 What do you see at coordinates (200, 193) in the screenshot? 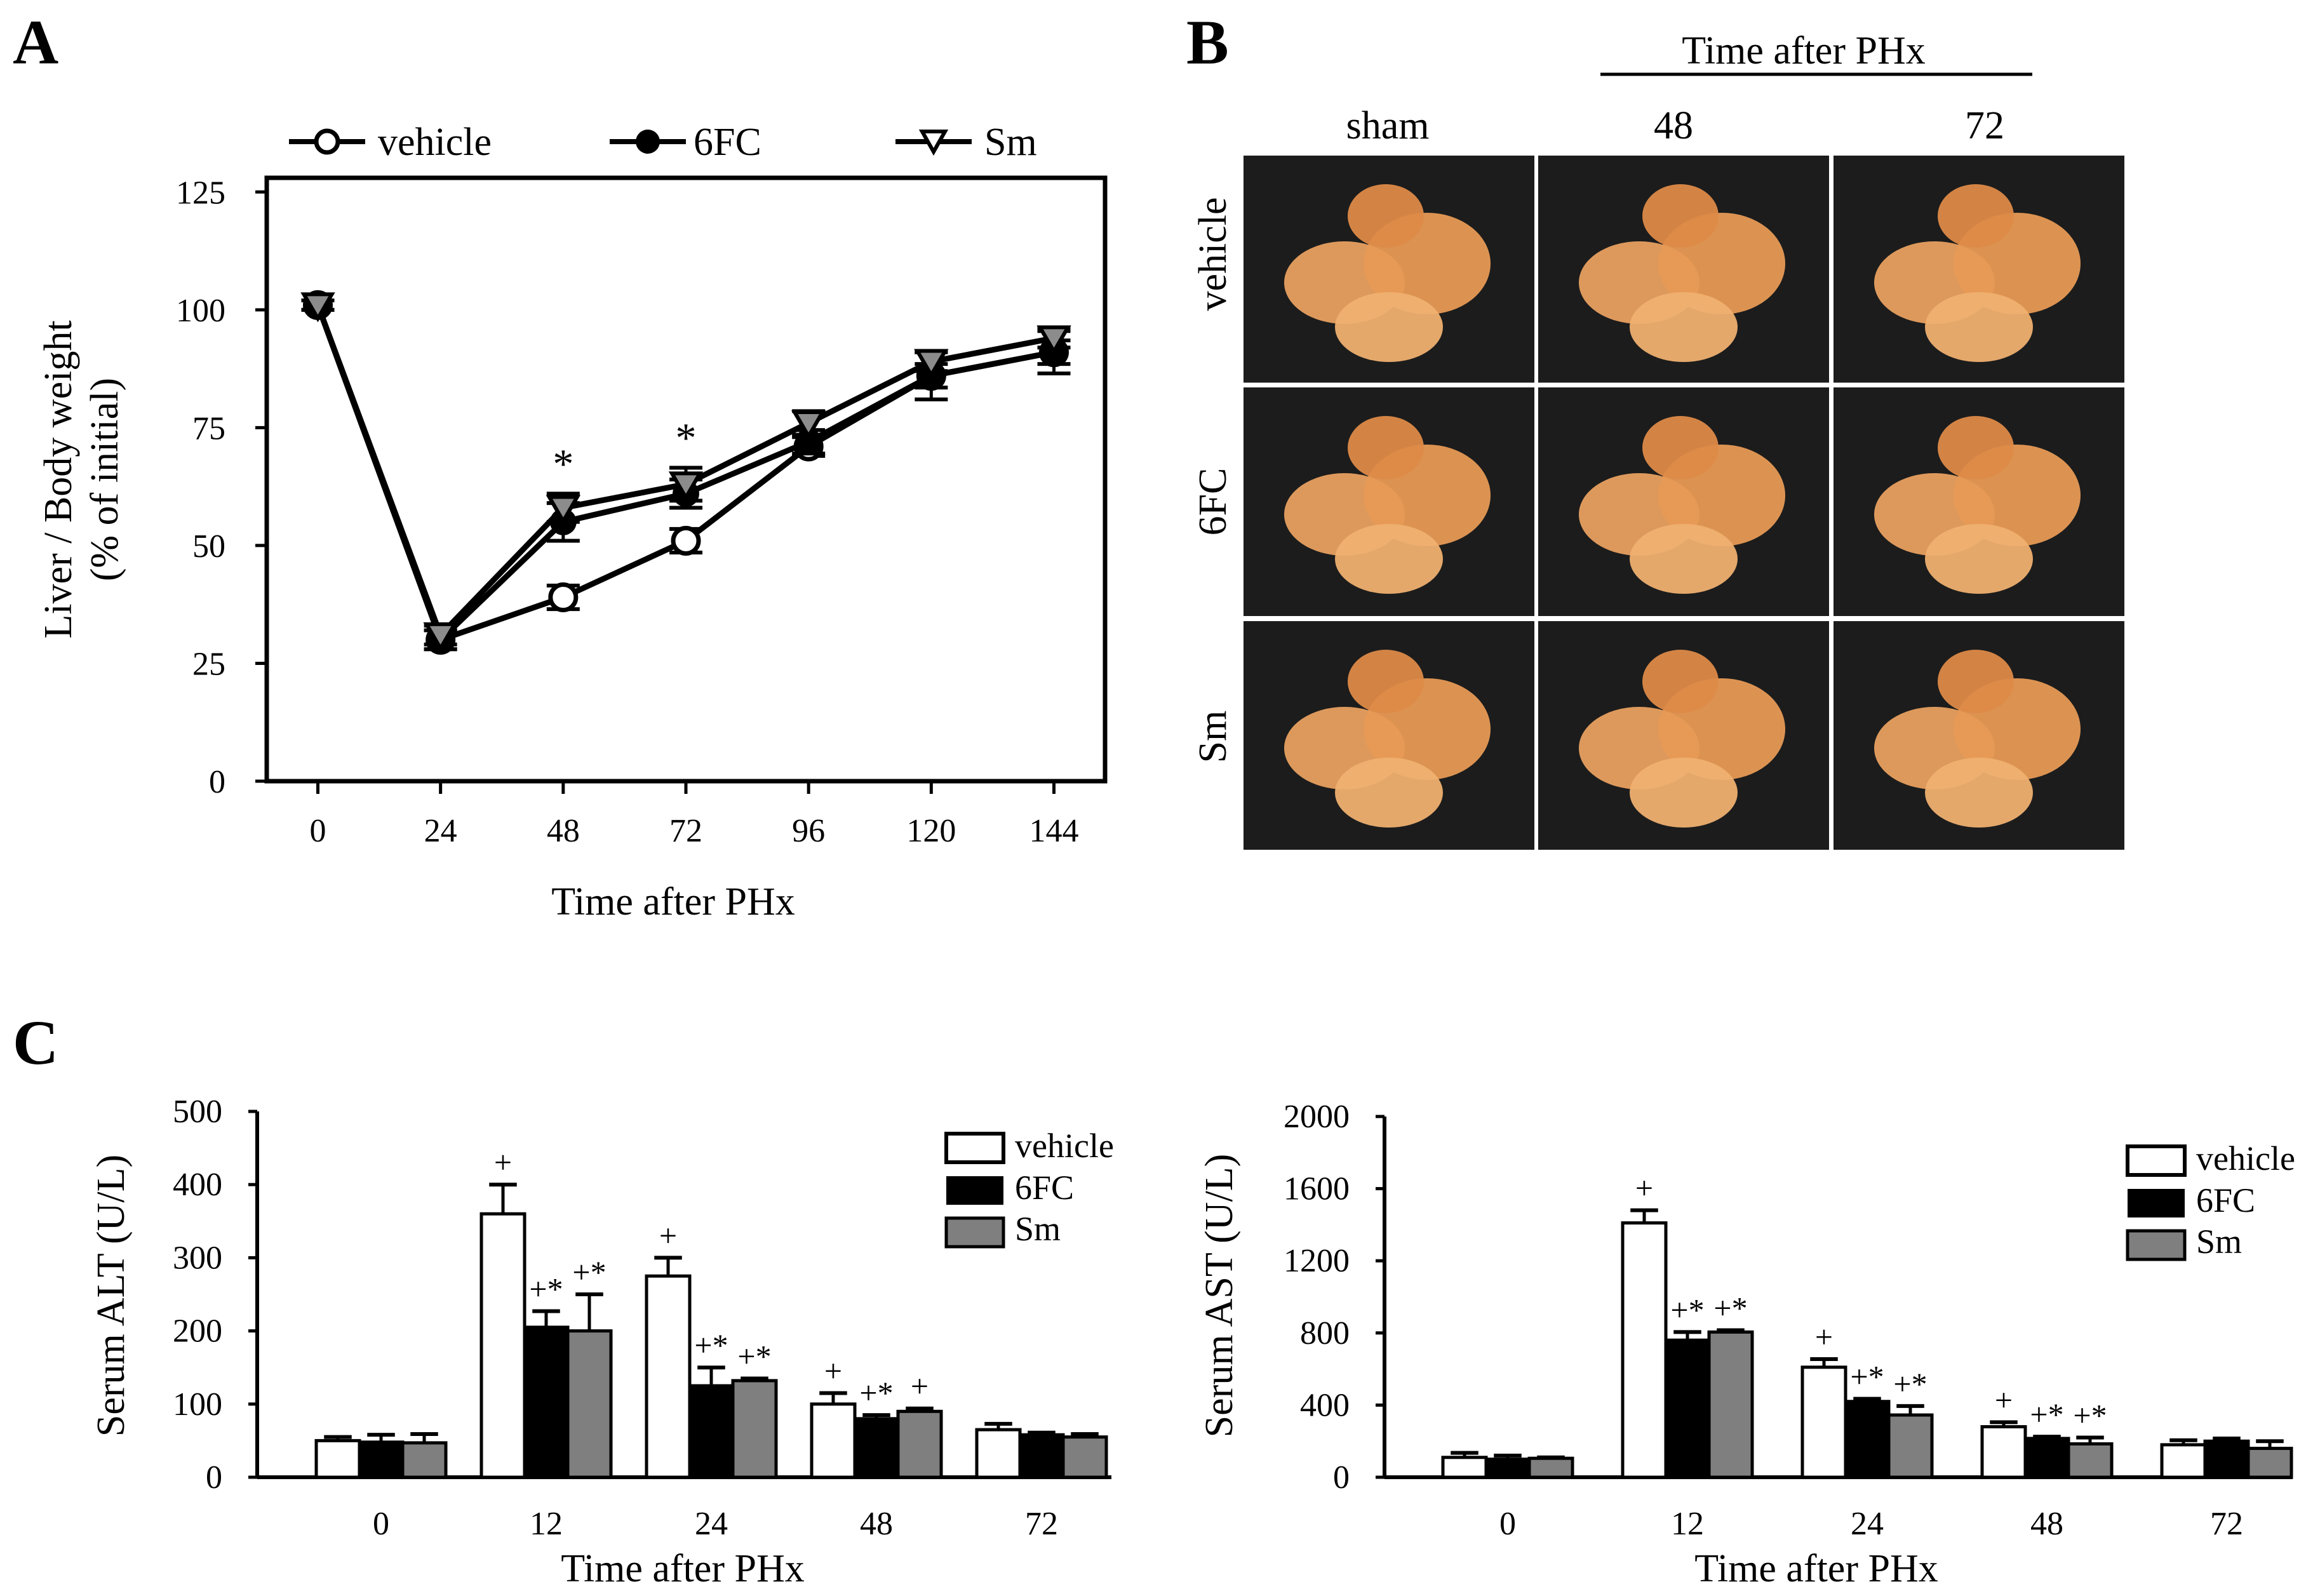
I see `y-tick-label: 125` at bounding box center [200, 193].